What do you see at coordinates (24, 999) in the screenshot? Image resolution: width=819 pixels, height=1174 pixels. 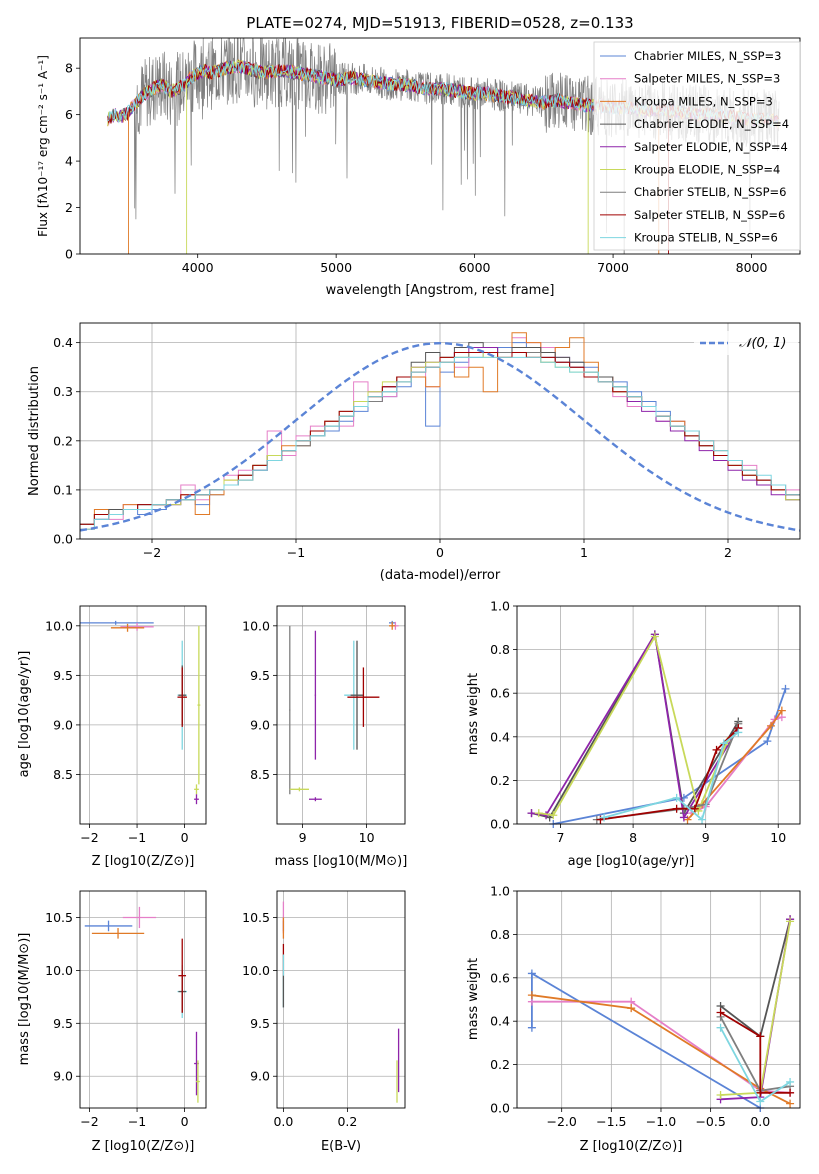 I see `panel6-ylabel: mass [log10(M/M⊙)]` at bounding box center [24, 999].